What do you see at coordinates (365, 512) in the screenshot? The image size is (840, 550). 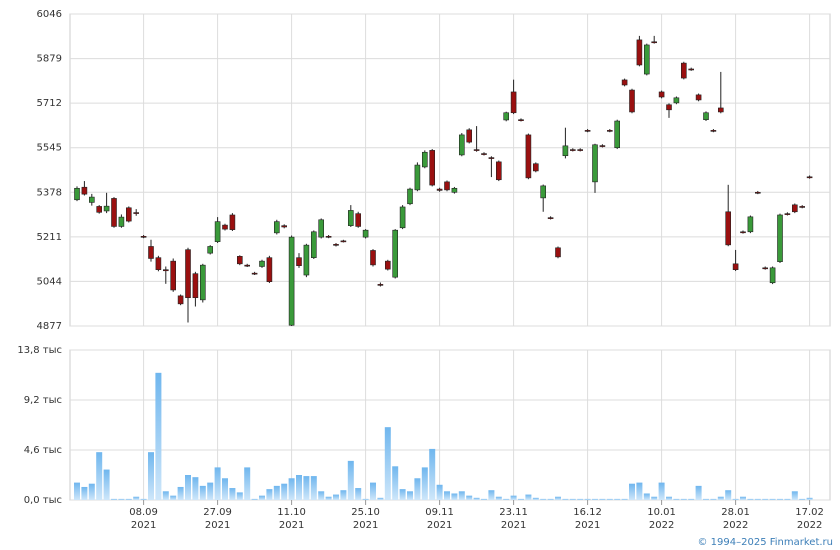 I see `x-tick-label: 25.10` at bounding box center [365, 512].